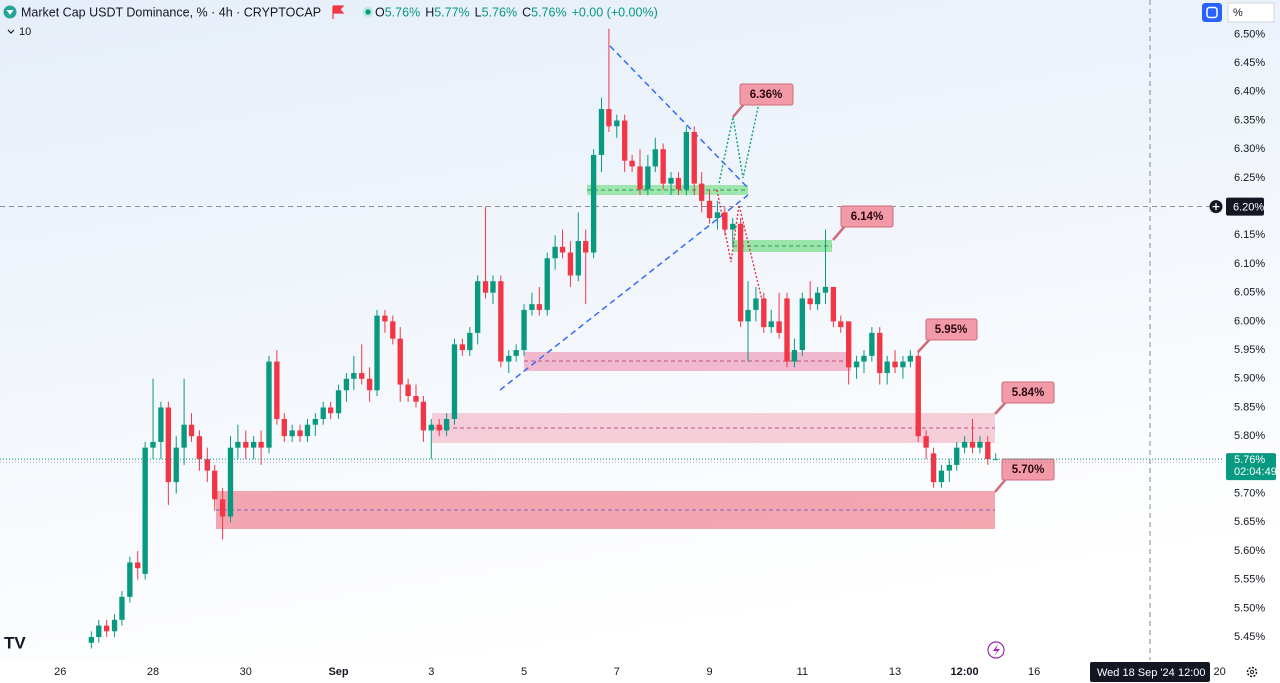 Image resolution: width=1280 pixels, height=683 pixels. I want to click on y-tick-label: 6.35%, so click(1249, 120).